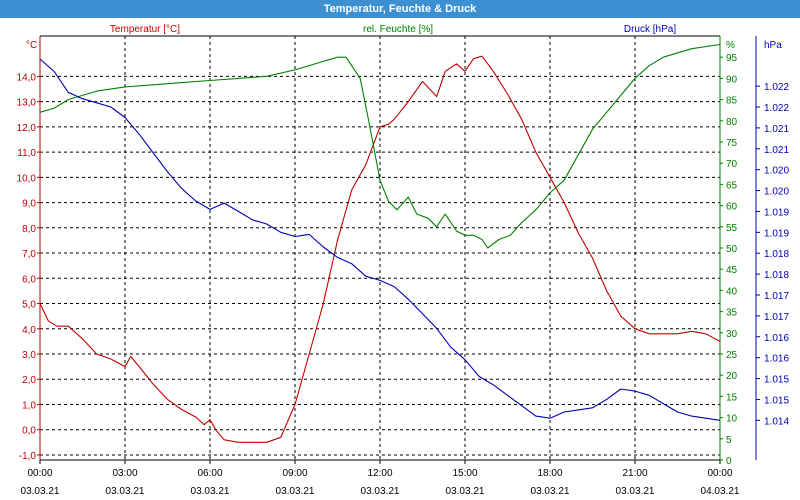 The height and width of the screenshot is (500, 800). Describe the element at coordinates (732, 249) in the screenshot. I see `y-right1-tick-label: 50` at that location.